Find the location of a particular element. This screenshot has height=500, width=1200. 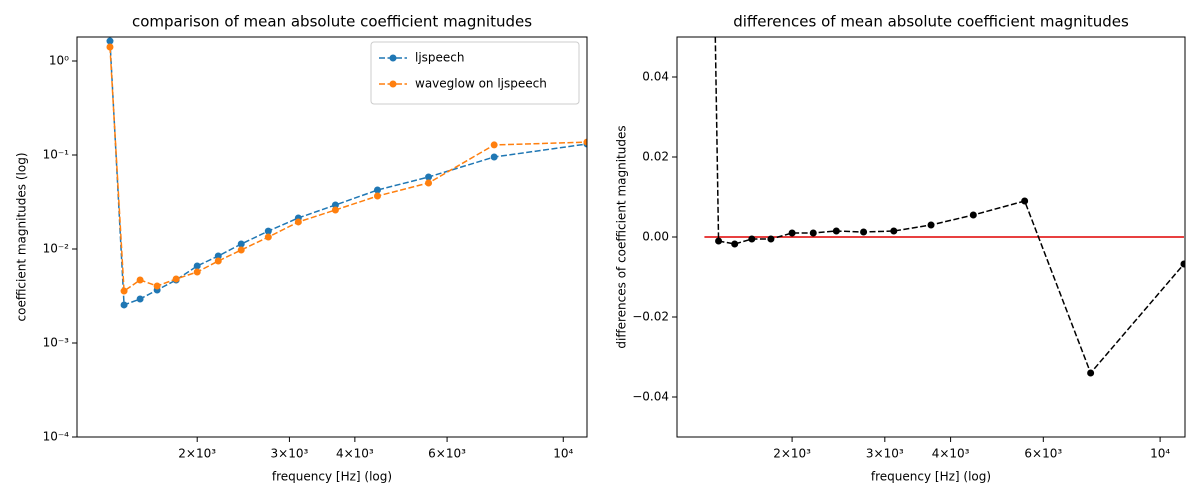

y-tick-label: −0.02 is located at coordinates (650, 317).